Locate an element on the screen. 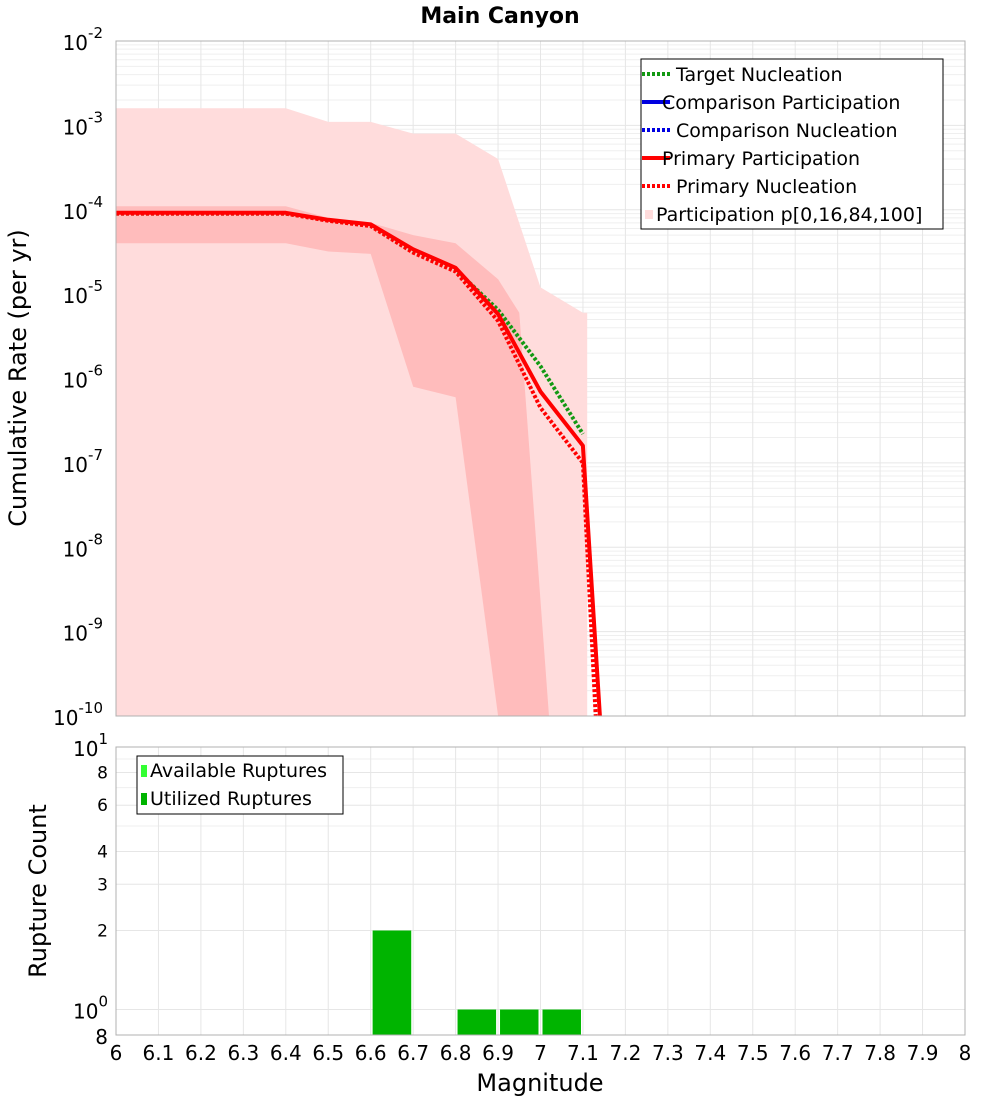 The width and height of the screenshot is (1000, 1100). rate-y-tick-8: 10⁻¹⁰ is located at coordinates (78, 714).